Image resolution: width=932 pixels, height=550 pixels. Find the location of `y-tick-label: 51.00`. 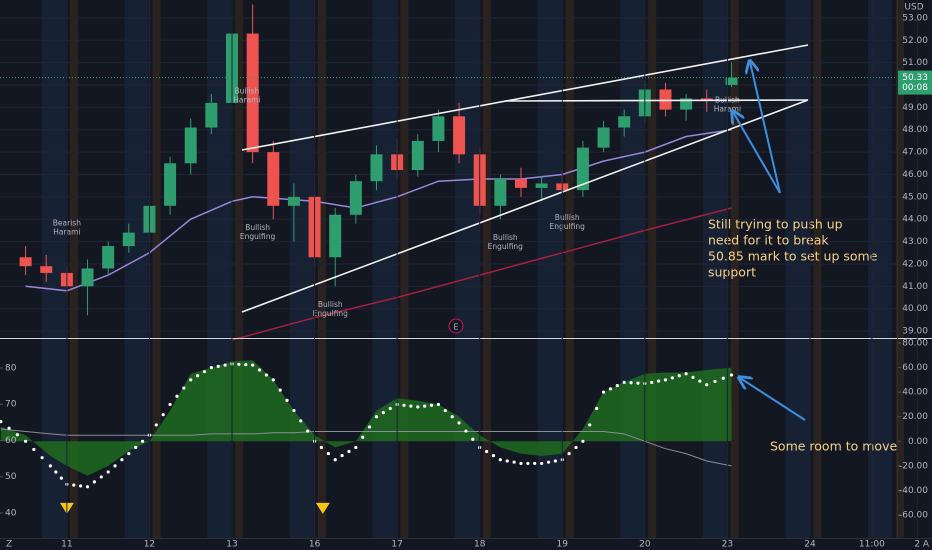

y-tick-label: 51.00 is located at coordinates (915, 63).